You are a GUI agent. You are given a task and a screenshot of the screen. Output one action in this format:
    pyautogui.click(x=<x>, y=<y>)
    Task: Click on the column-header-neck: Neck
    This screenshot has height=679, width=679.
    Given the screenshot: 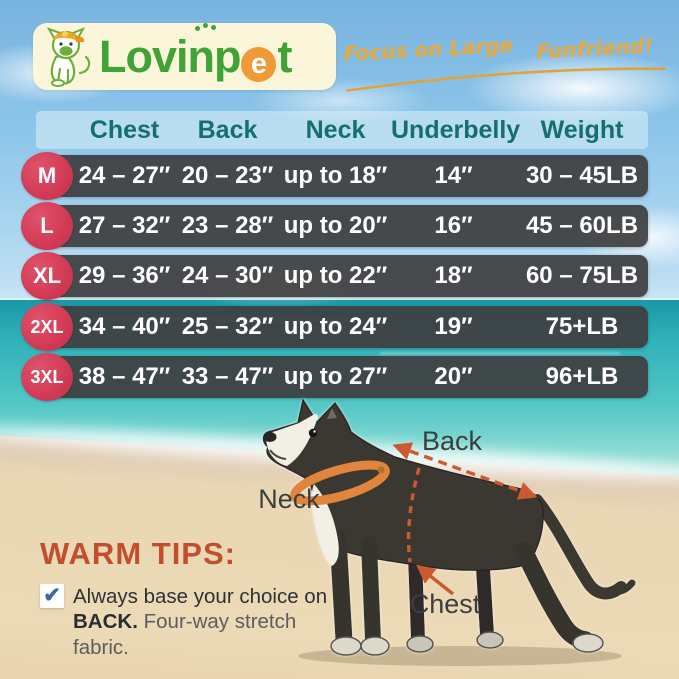 What is the action you would take?
    pyautogui.click(x=335, y=129)
    